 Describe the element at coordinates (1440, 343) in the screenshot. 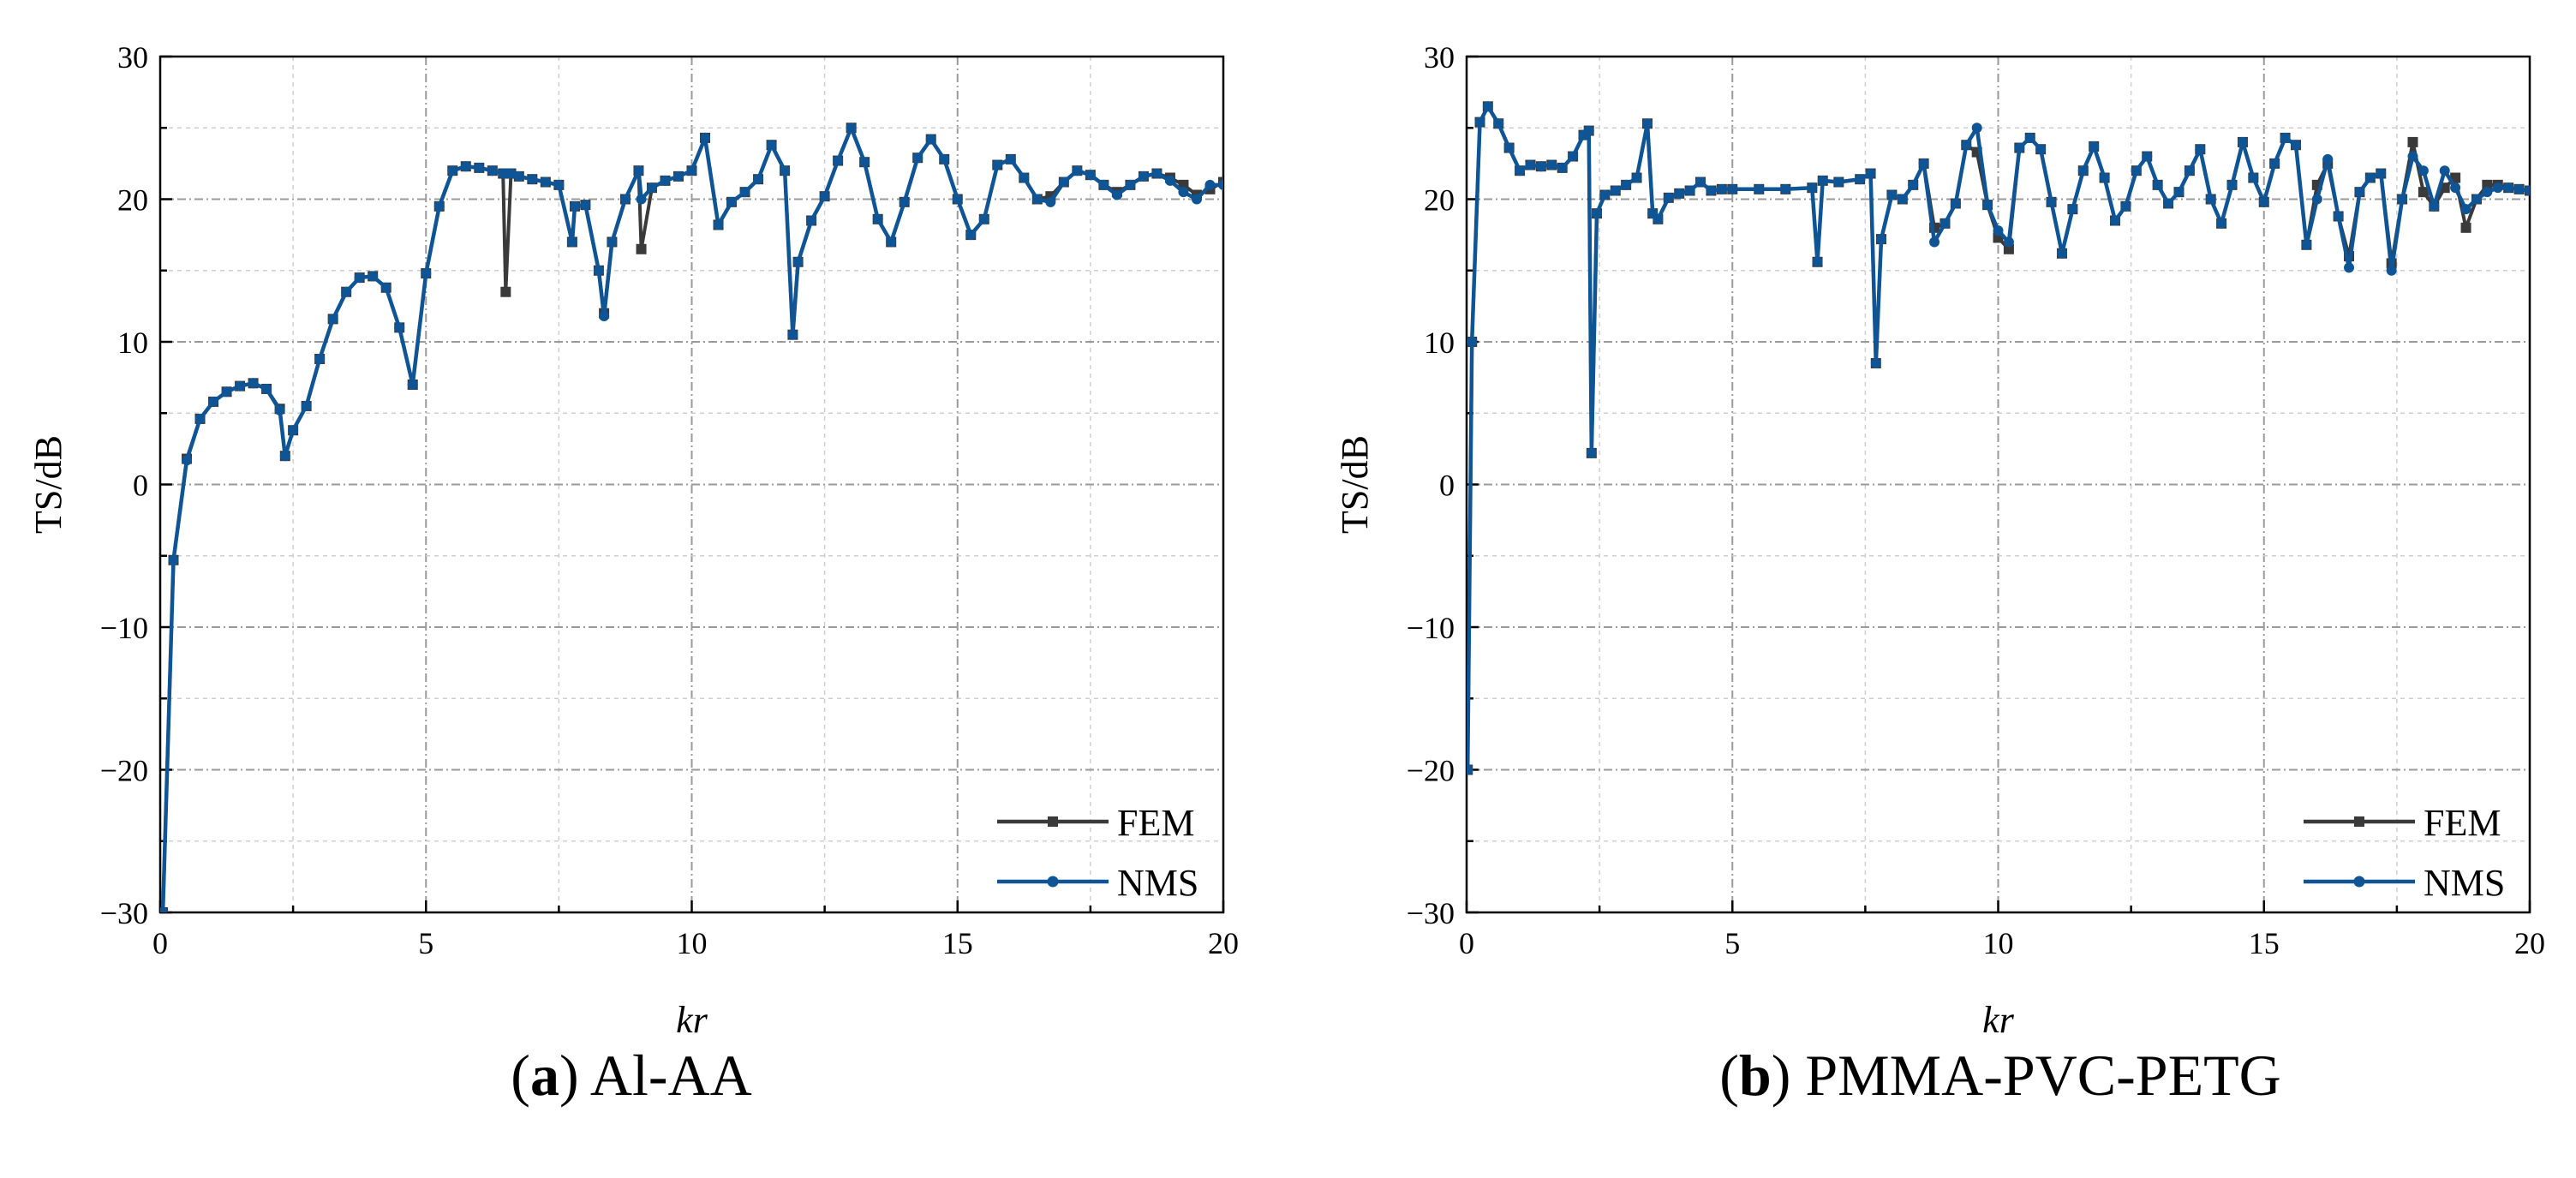

I see `y-tick-label: 10` at that location.